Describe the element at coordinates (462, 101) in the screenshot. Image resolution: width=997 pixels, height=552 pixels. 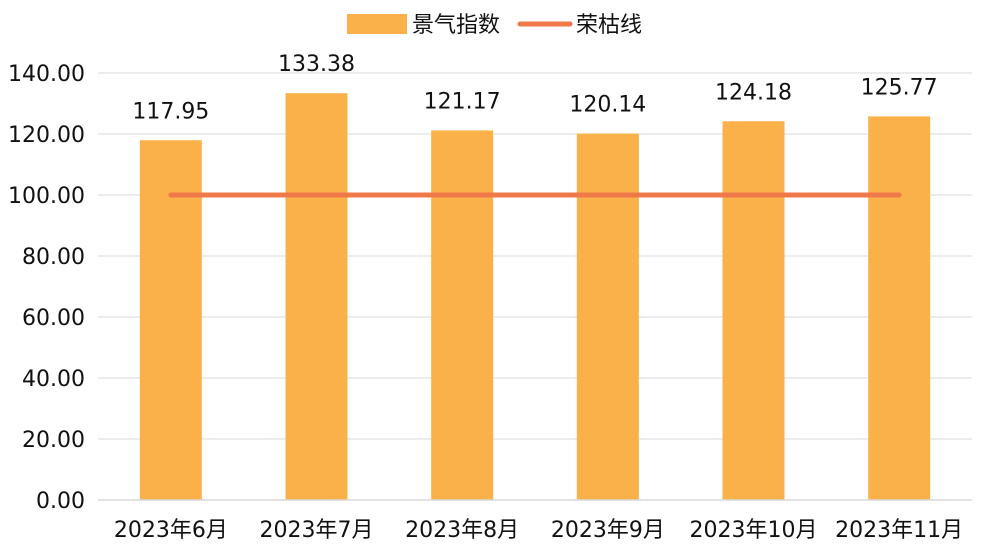
I see `data-label: 121.17` at that location.